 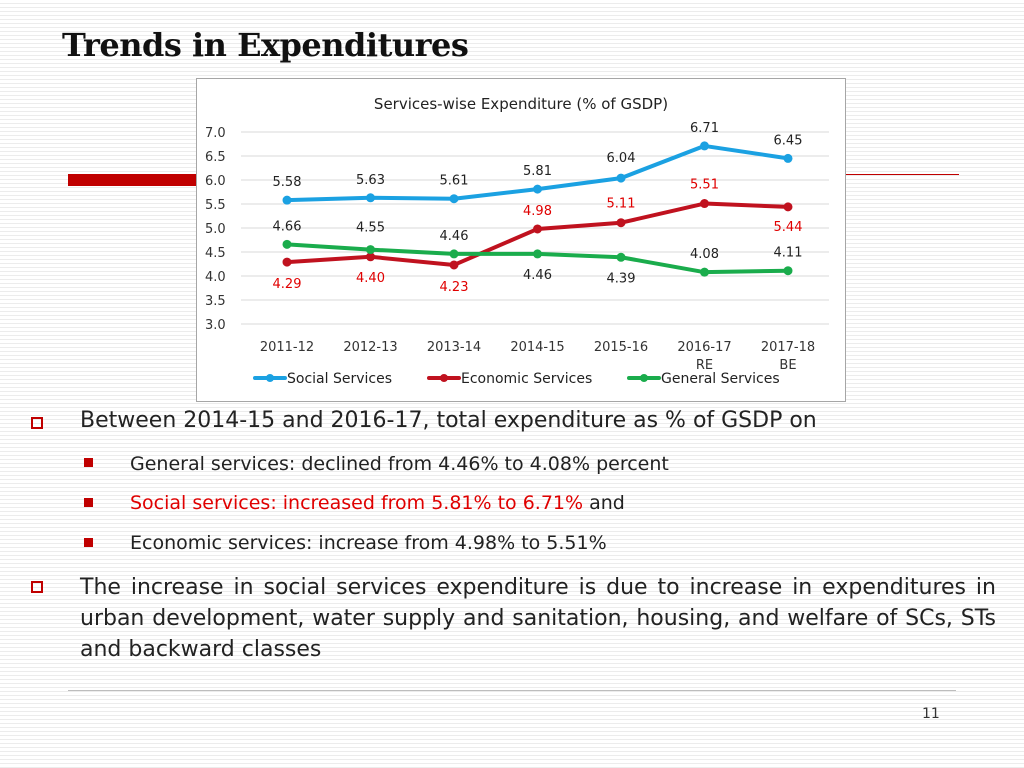 What do you see at coordinates (526, 379) in the screenshot?
I see `legend-label: Economic Services` at bounding box center [526, 379].